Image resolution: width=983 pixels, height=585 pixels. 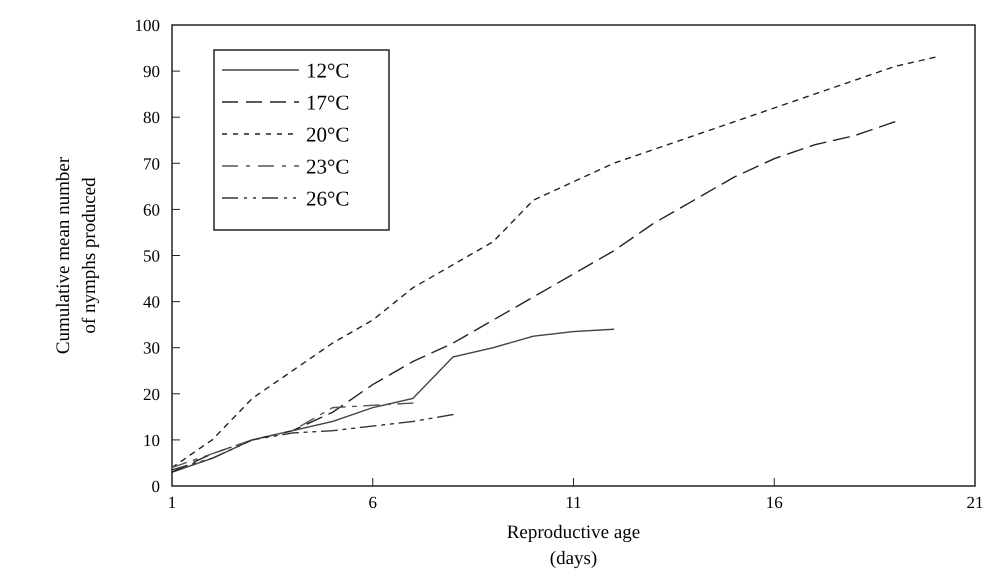 What do you see at coordinates (372, 502) in the screenshot?
I see `x-tick-label: 6` at bounding box center [372, 502].